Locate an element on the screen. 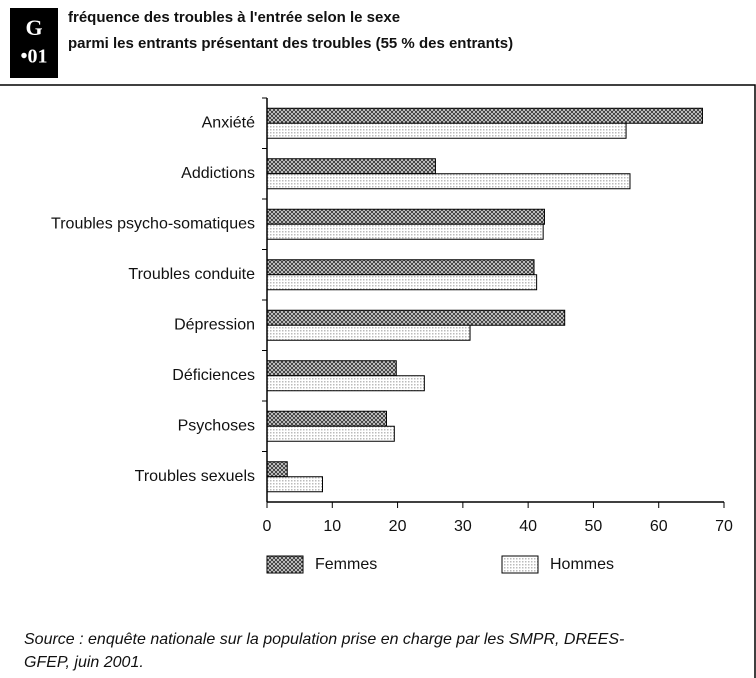 The width and height of the screenshot is (756, 678). y-tick-label: Troubles conduite is located at coordinates (191, 274).